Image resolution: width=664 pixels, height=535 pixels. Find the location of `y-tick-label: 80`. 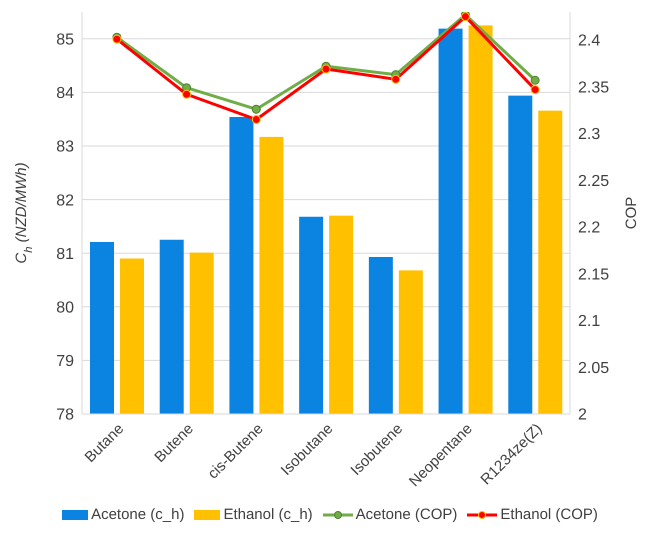

y-tick-label: 80 is located at coordinates (65, 307).